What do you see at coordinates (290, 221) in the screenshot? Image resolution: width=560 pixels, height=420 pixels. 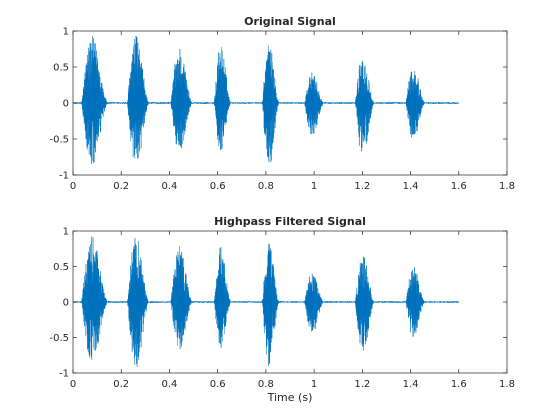 I see `chart-title: Highpass Filtered Signal` at bounding box center [290, 221].